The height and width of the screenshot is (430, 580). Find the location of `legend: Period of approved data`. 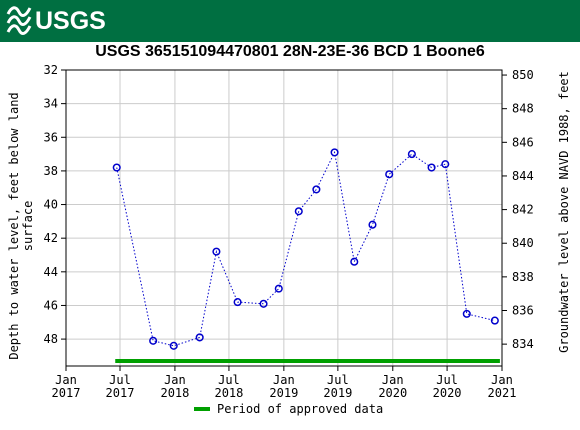

legend: Period of approved data is located at coordinates (288, 409).